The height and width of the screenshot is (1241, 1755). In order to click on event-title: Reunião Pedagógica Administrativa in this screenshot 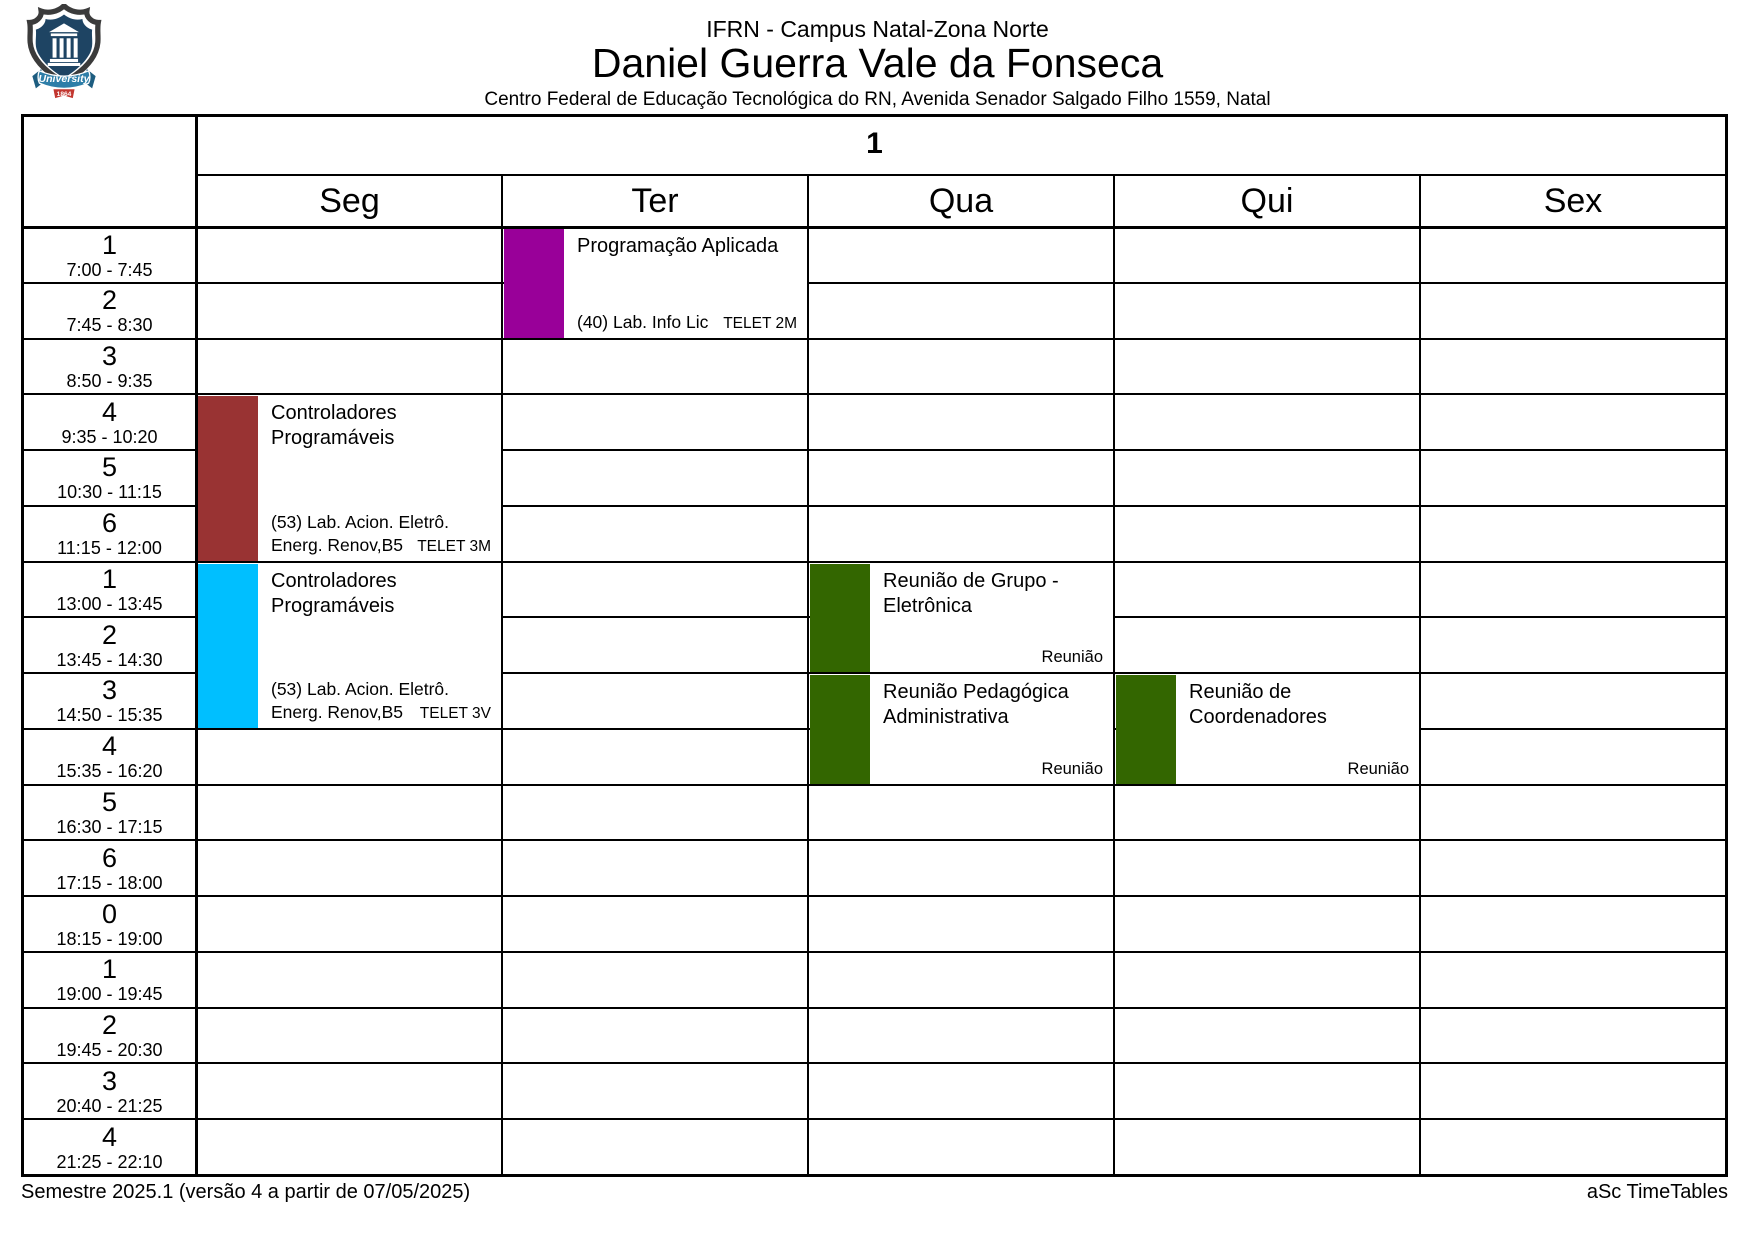, I will do `click(976, 705)`.